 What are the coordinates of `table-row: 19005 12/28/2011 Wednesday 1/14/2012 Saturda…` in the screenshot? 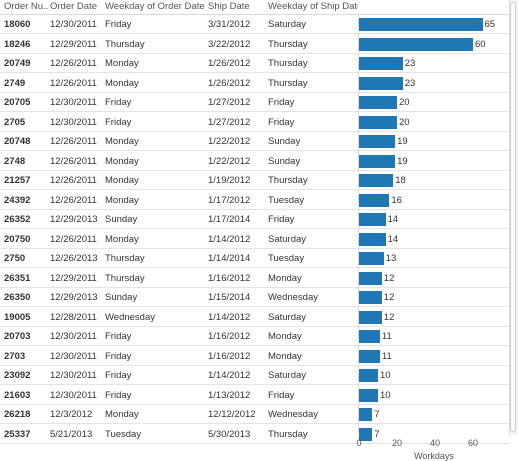 It's located at (254, 317).